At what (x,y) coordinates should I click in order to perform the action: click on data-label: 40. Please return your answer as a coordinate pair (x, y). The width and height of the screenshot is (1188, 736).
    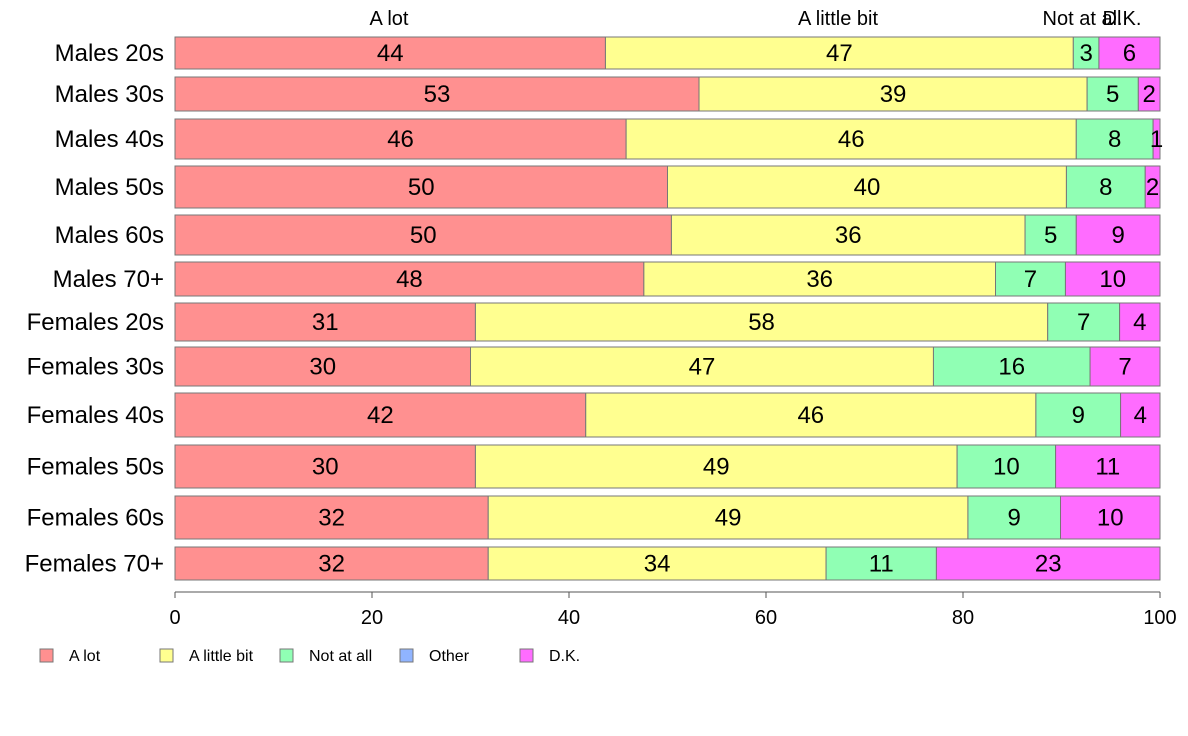
    Looking at the image, I should click on (867, 187).